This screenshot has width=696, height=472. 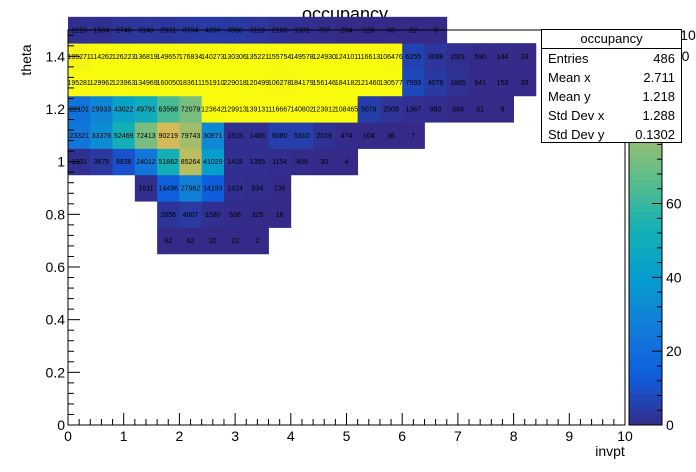 I want to click on x-tick-label: 10, so click(x=625, y=436).